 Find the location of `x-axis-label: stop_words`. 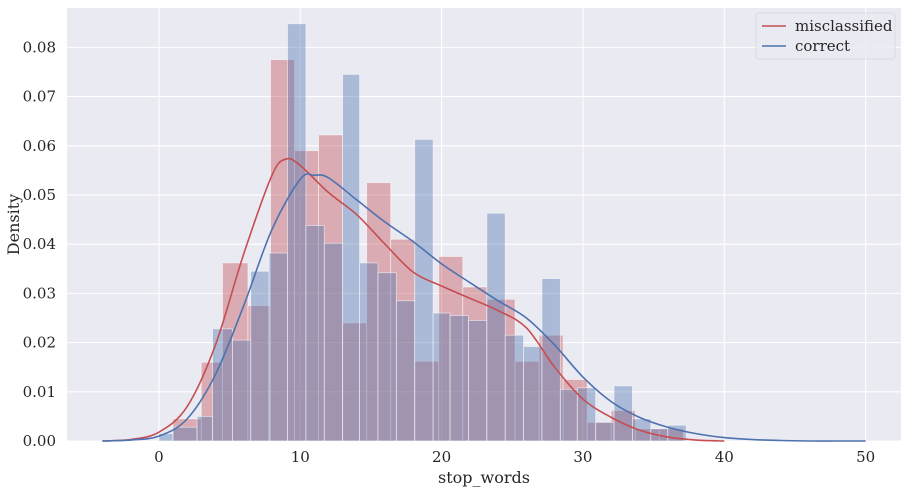

x-axis-label: stop_words is located at coordinates (484, 477).